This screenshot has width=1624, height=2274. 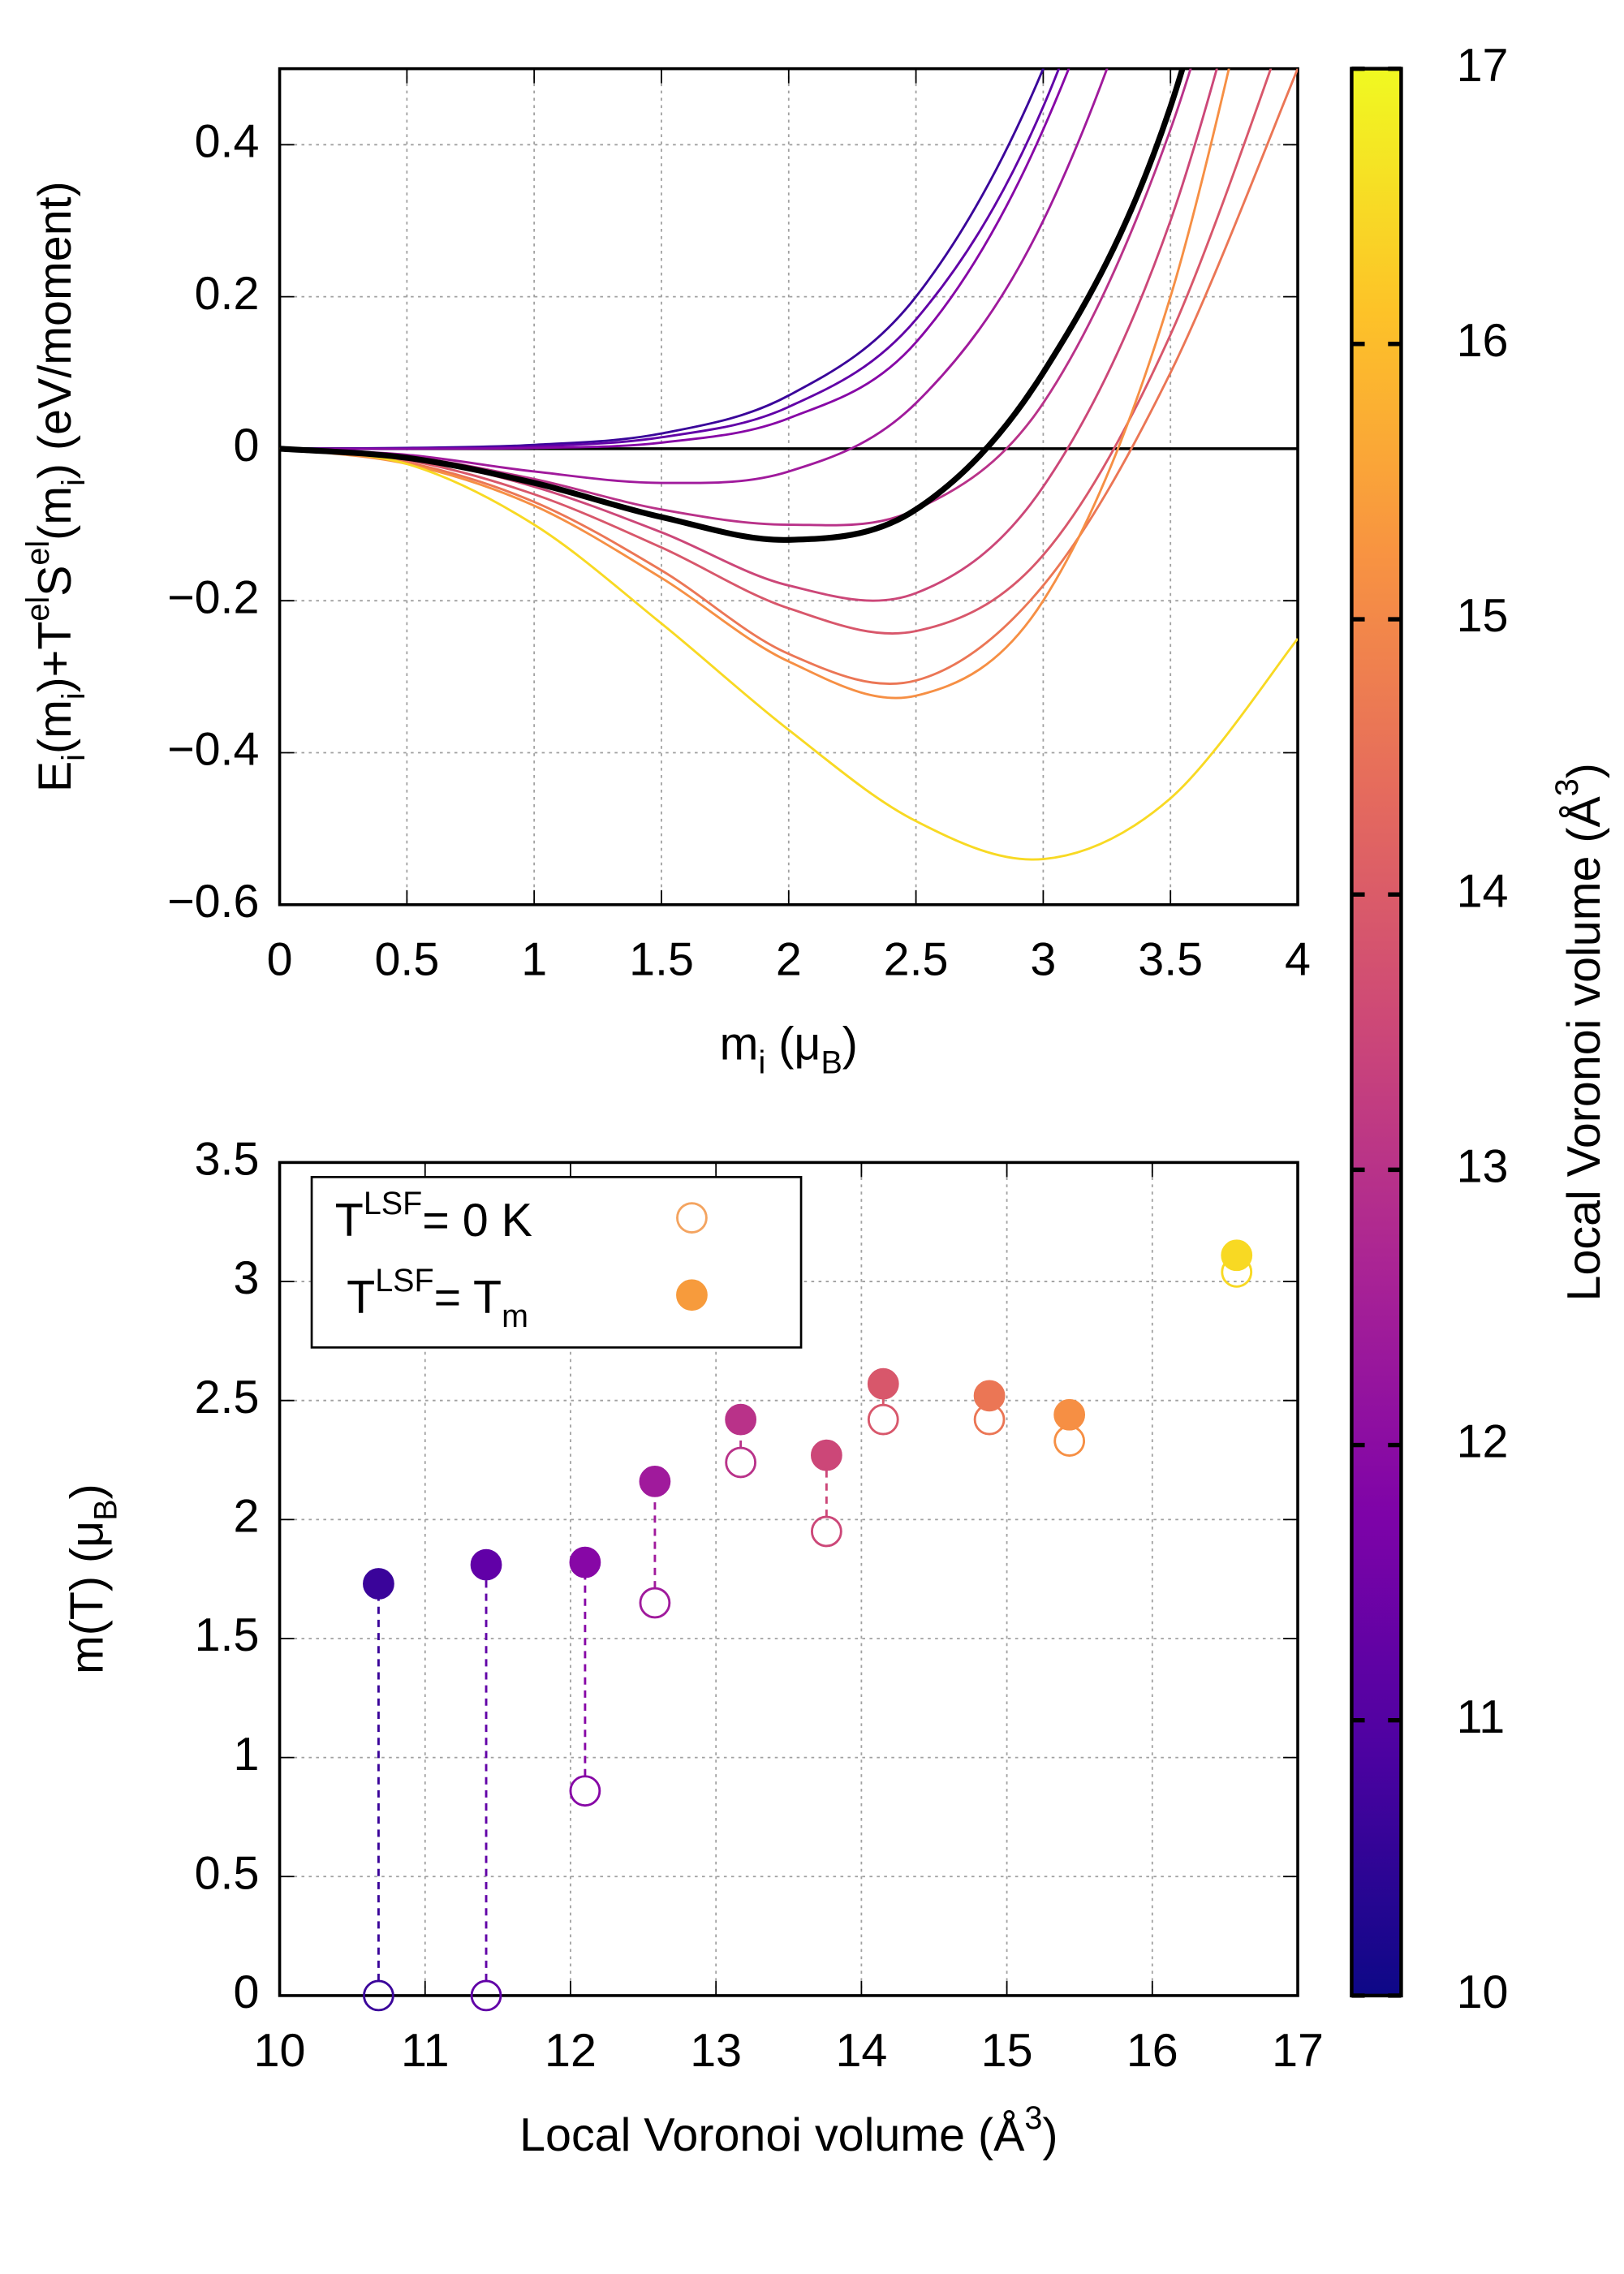 What do you see at coordinates (1171, 960) in the screenshot?
I see `x-tick-label: 3.5` at bounding box center [1171, 960].